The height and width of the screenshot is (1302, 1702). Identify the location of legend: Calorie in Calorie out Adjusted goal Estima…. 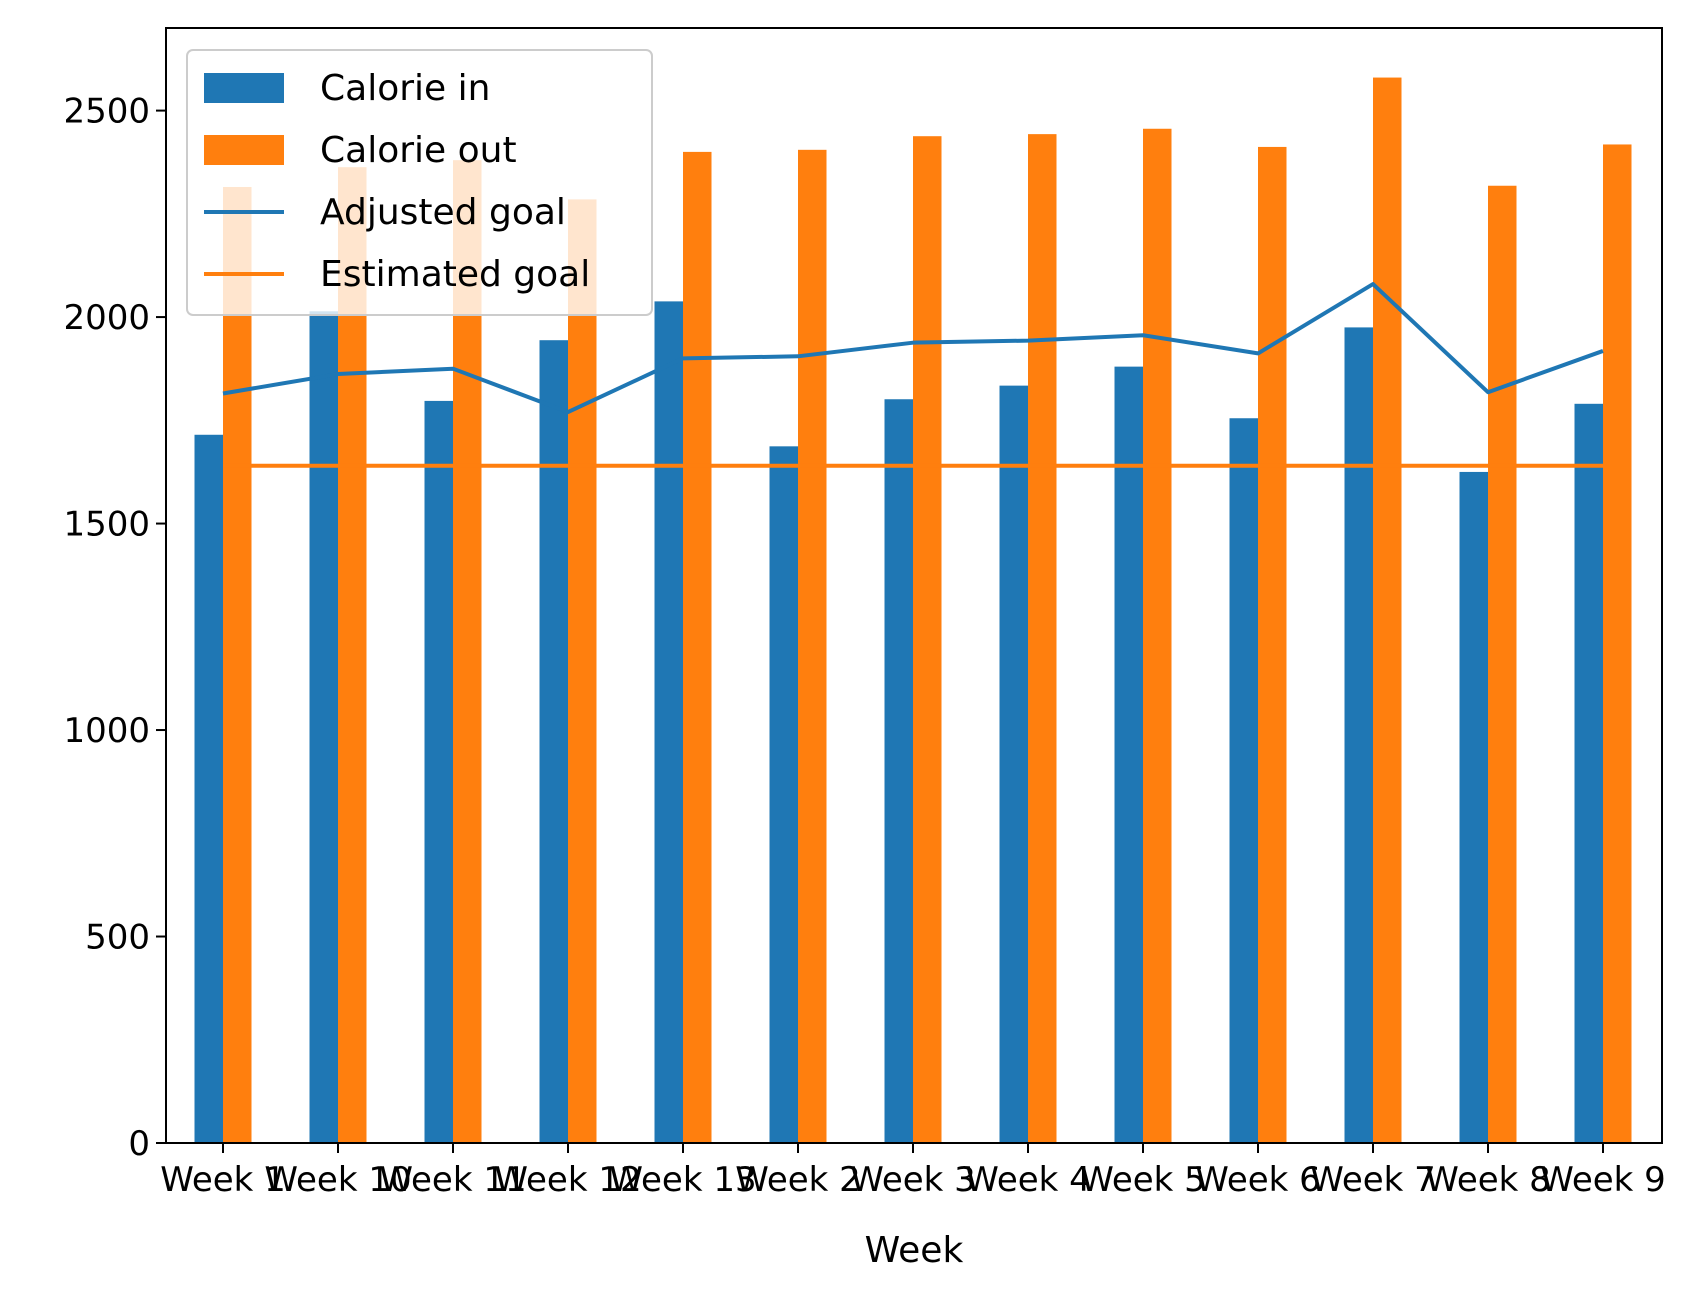
(419, 182).